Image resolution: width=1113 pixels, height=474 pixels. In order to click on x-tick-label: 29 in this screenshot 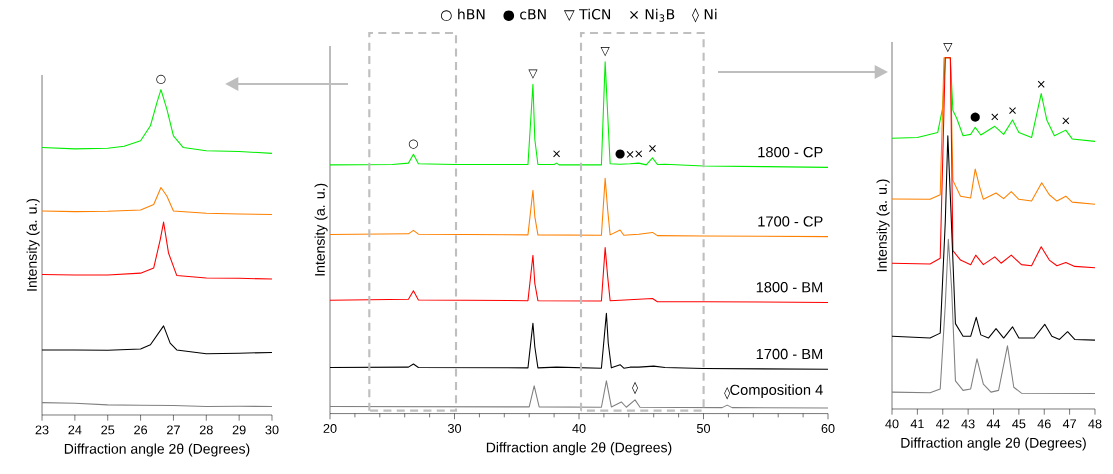, I will do `click(239, 430)`.